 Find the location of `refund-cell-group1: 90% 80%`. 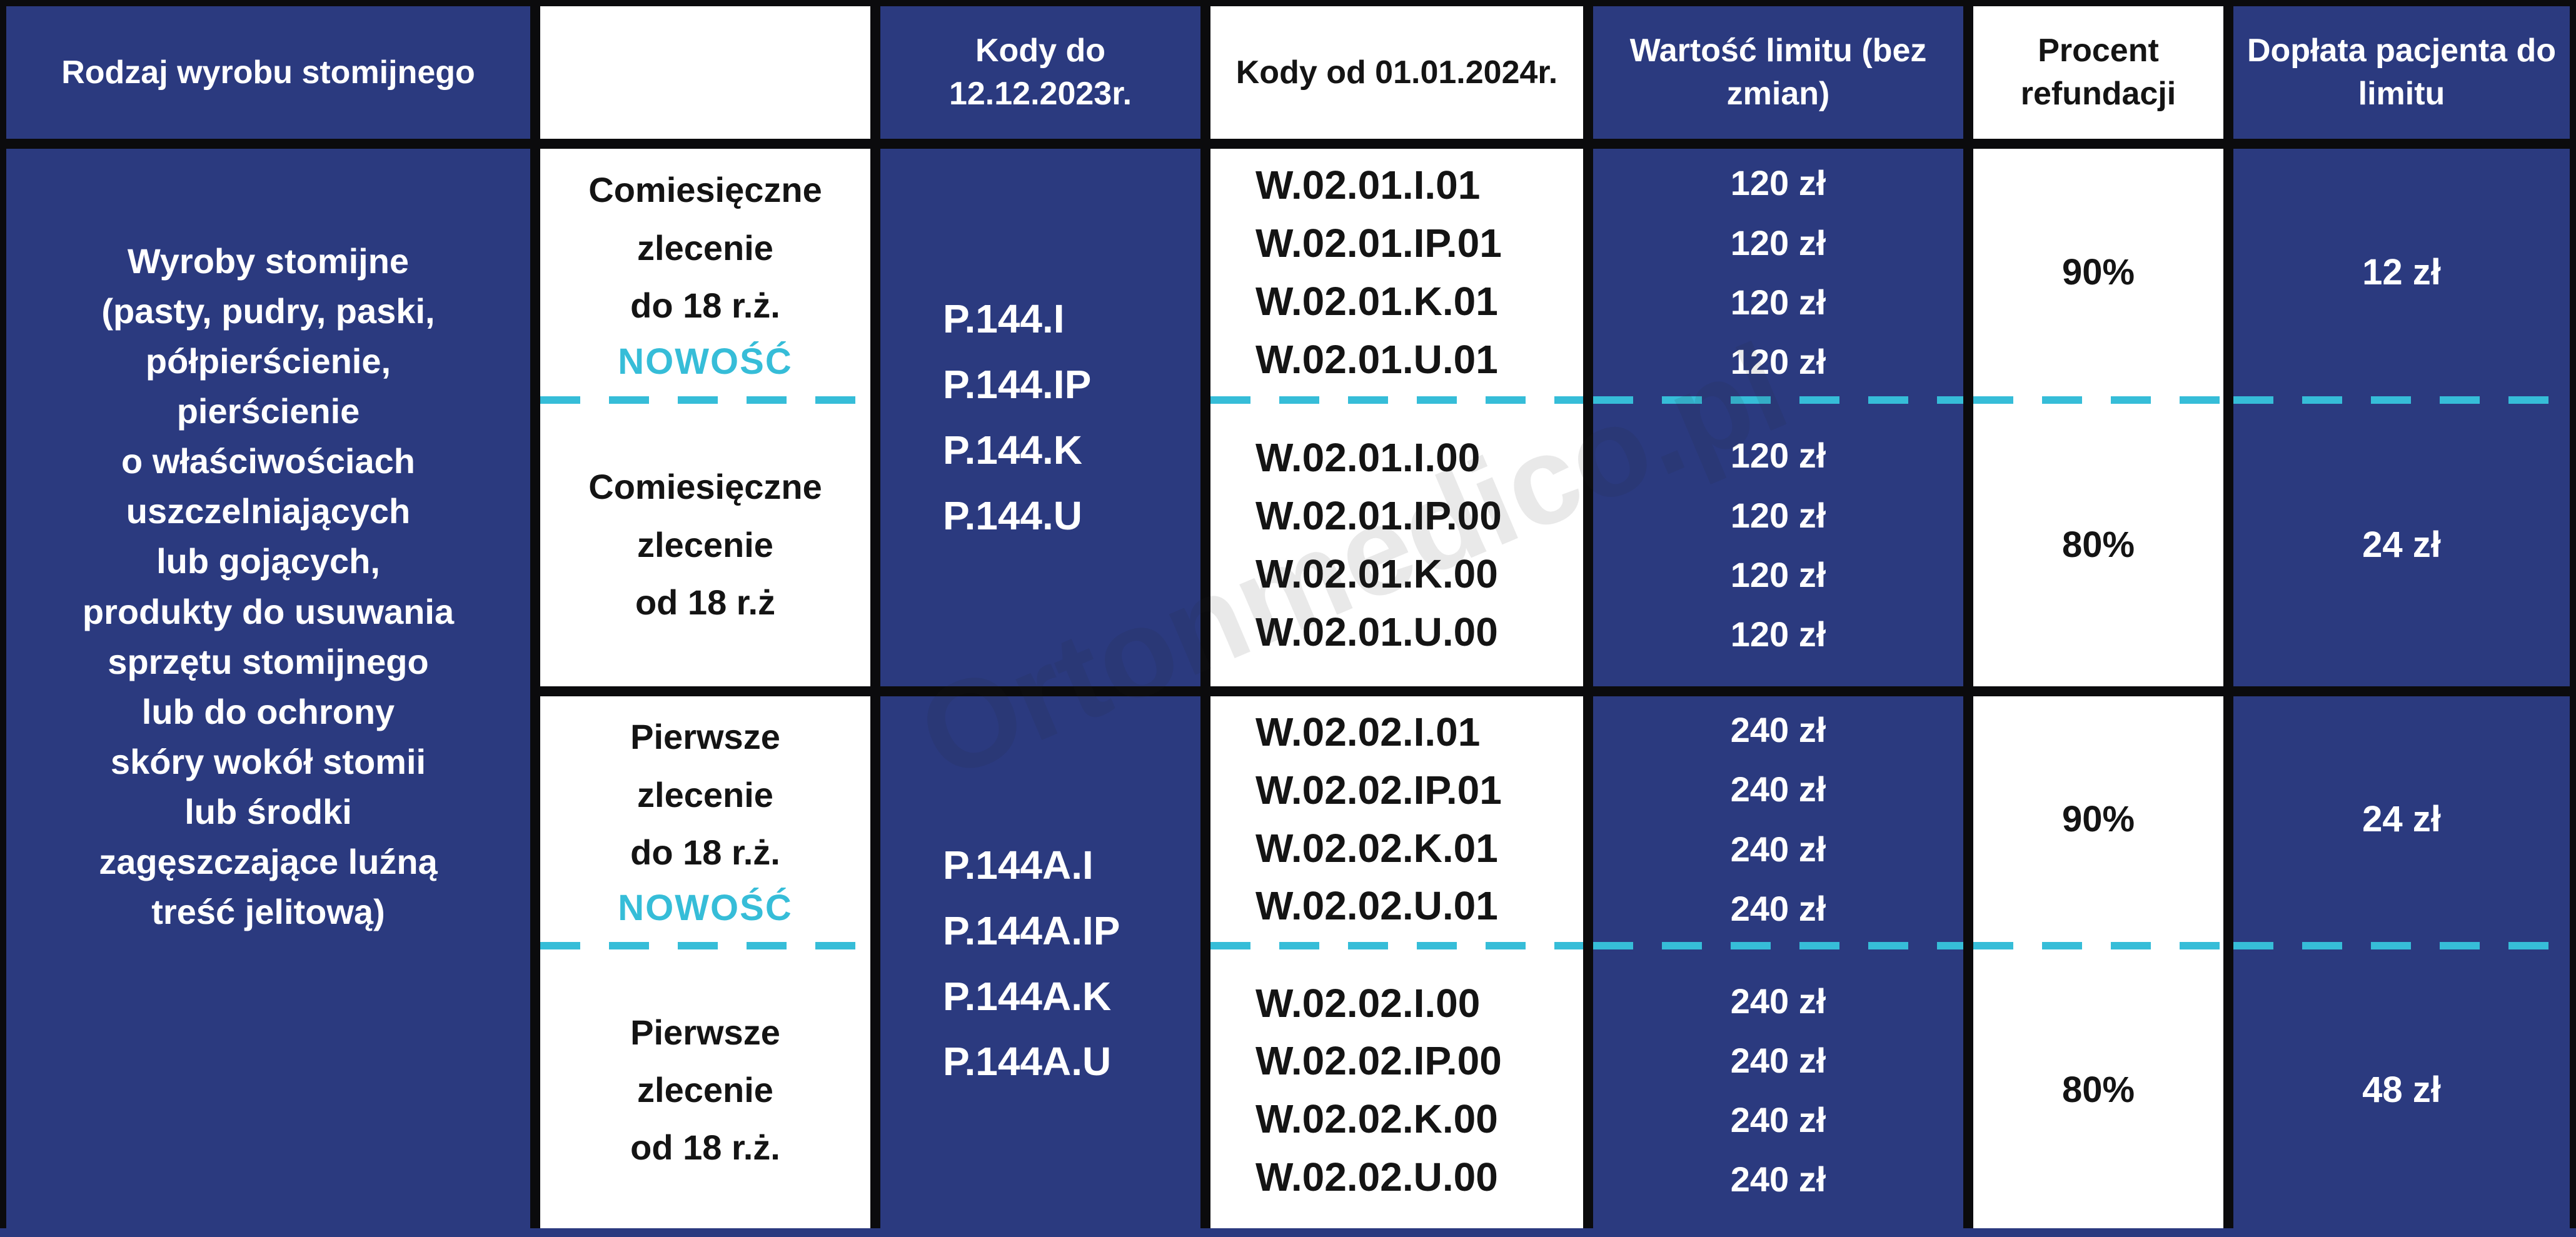

refund-cell-group1: 90% 80% is located at coordinates (2098, 417).